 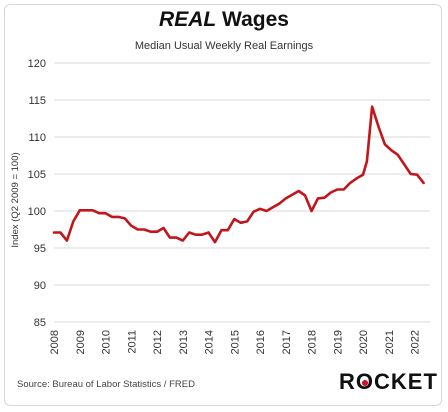 What do you see at coordinates (364, 342) in the screenshot?
I see `x-tick-label: 2020` at bounding box center [364, 342].